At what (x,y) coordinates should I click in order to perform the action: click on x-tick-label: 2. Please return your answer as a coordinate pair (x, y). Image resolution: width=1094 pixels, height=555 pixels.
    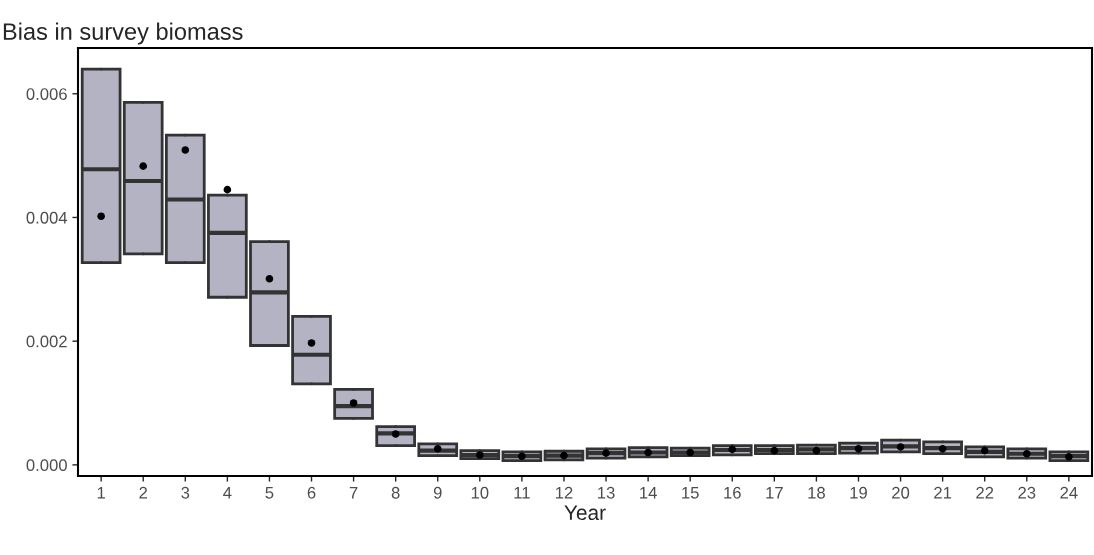
    Looking at the image, I should click on (143, 492).